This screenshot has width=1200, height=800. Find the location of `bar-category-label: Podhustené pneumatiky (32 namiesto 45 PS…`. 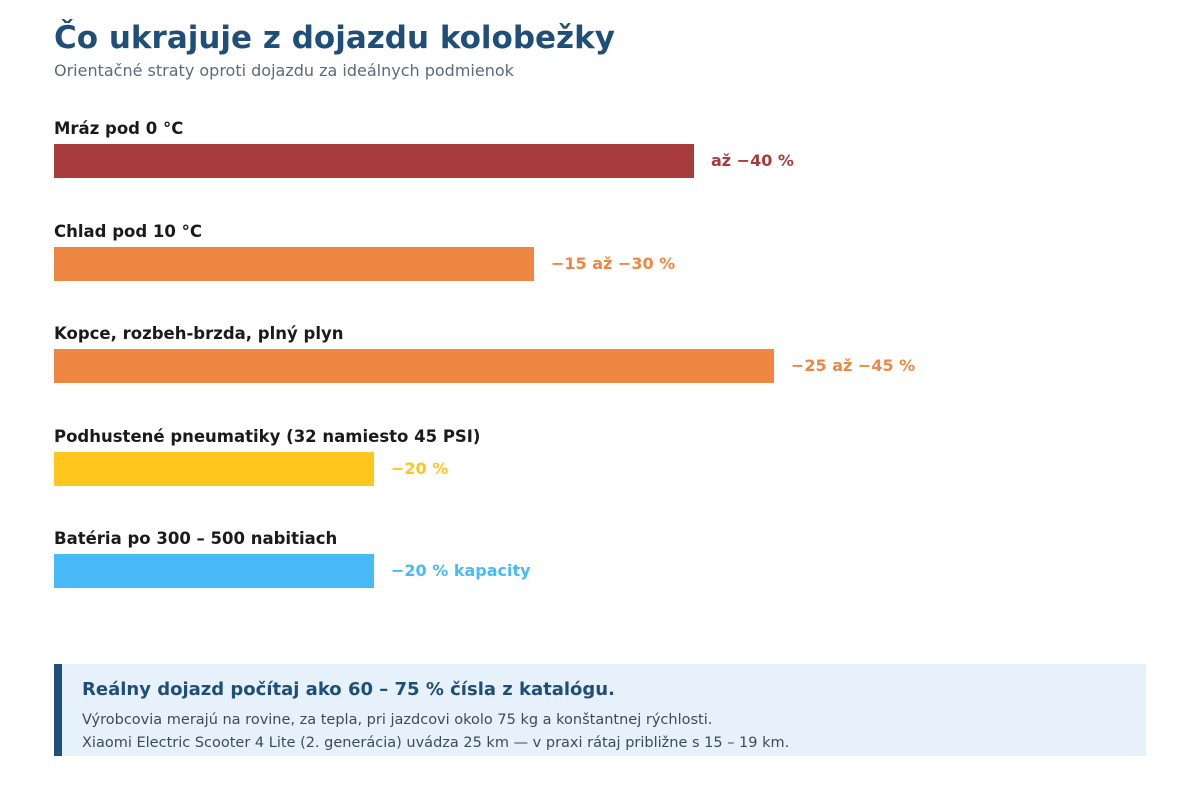

bar-category-label: Podhustené pneumatiky (32 namiesto 45 PS… is located at coordinates (267, 436).